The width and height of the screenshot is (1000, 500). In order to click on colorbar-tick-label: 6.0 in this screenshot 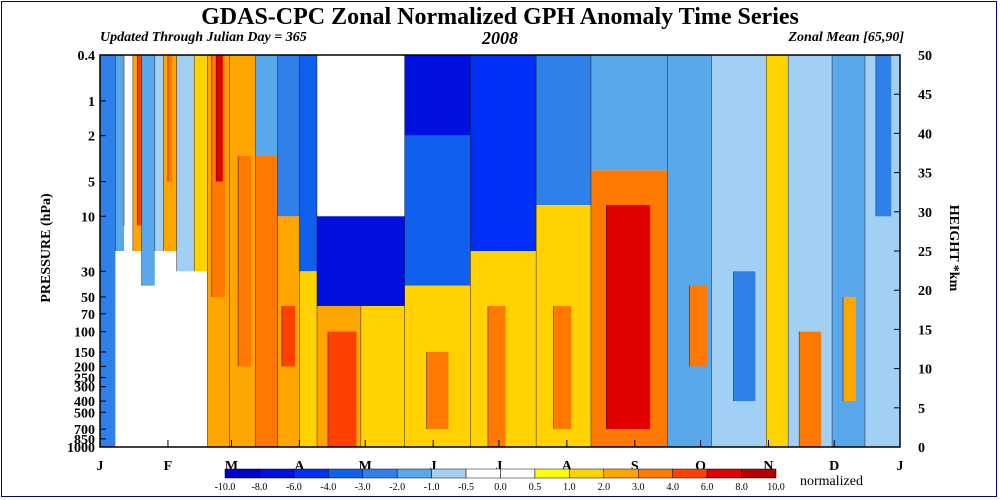, I will do `click(707, 487)`.